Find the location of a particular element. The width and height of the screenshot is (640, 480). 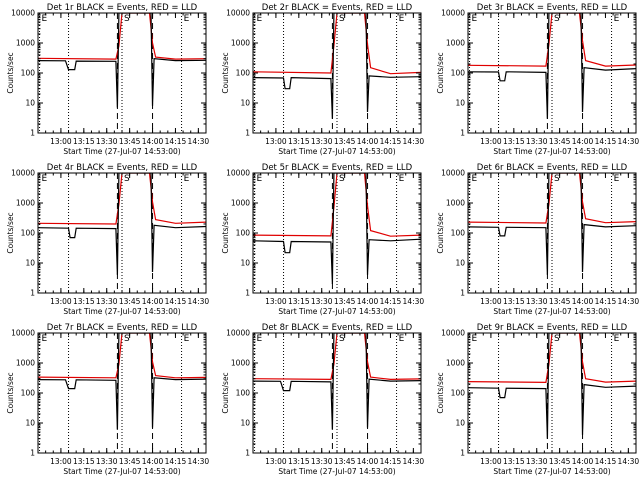

panel-title: Det 1r BLACK = Events, RED = LLD is located at coordinates (122, 8).